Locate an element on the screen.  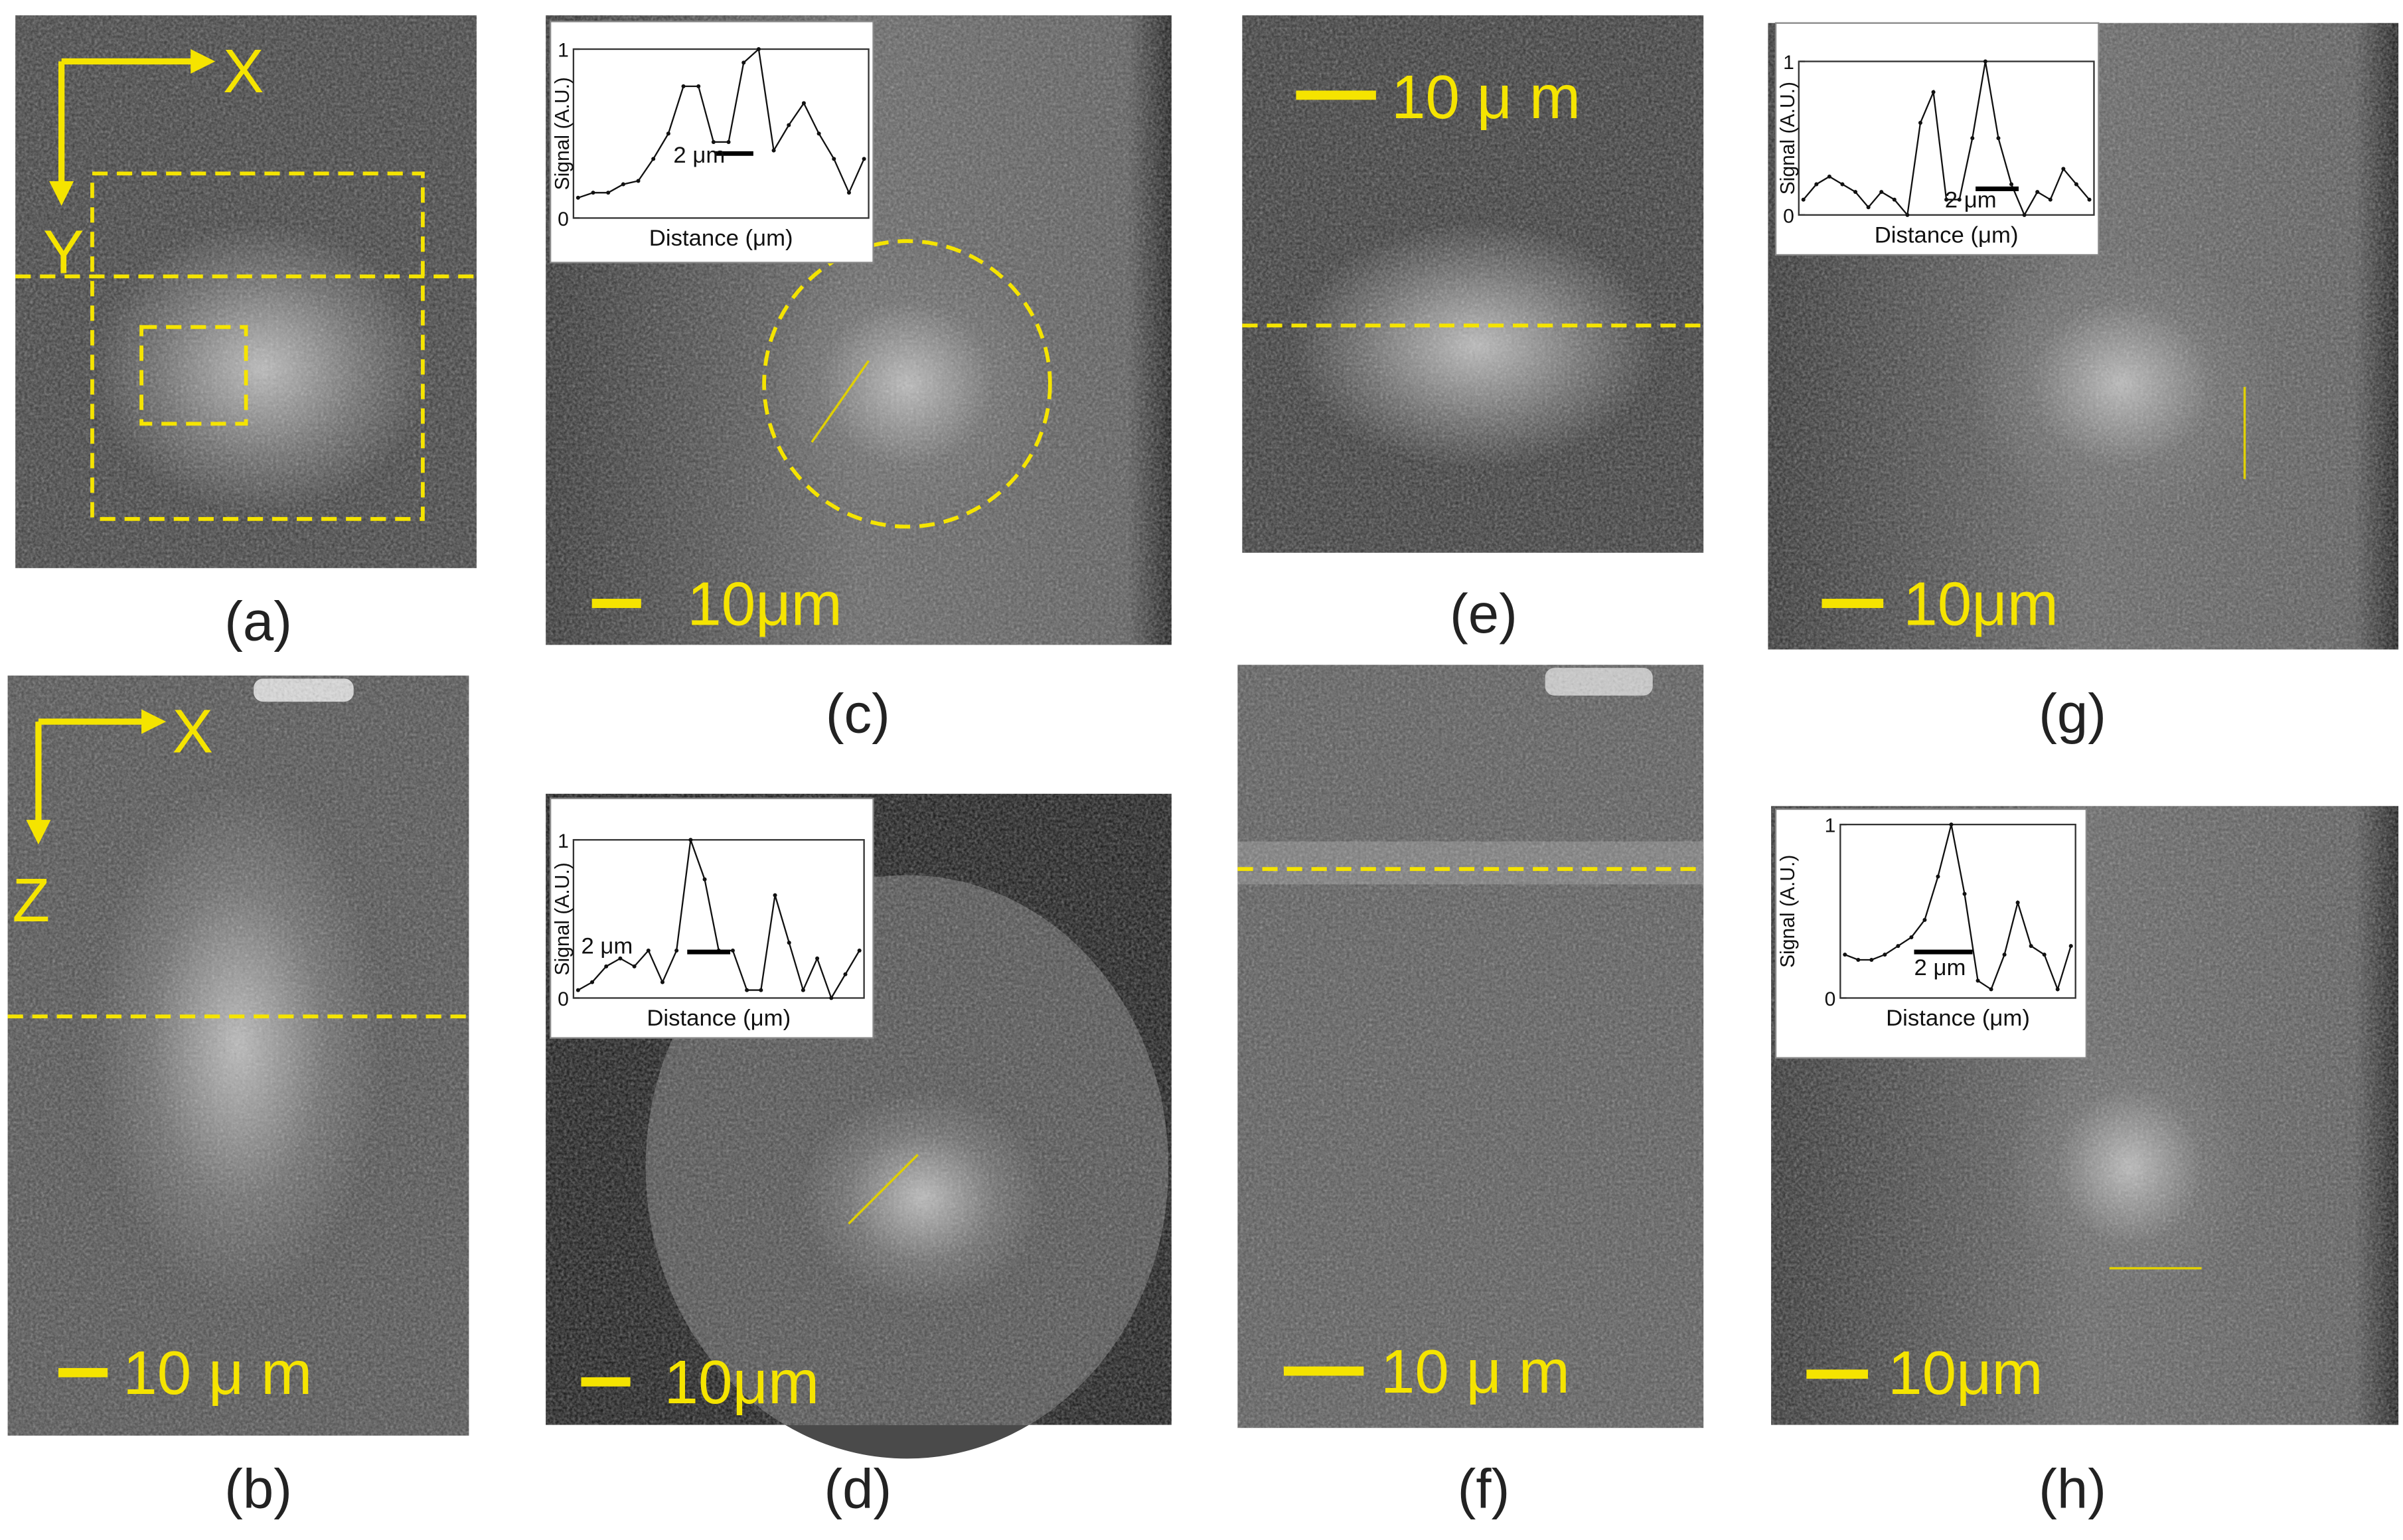
image-c is located at coordinates (859, 330).